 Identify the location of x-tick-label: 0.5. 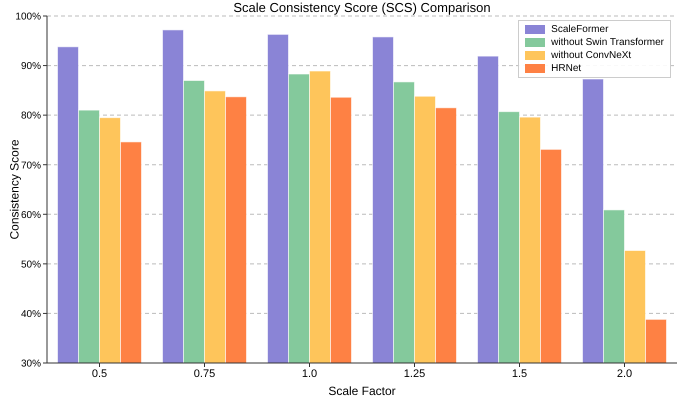
(100, 374).